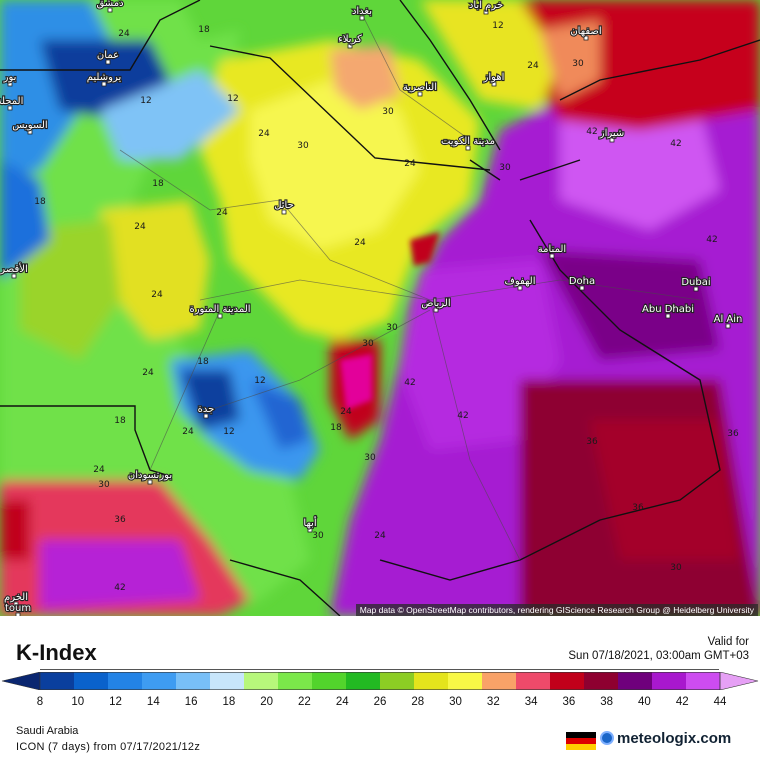 The height and width of the screenshot is (760, 760). I want to click on city-label: مدينة الكويت, so click(468, 141).